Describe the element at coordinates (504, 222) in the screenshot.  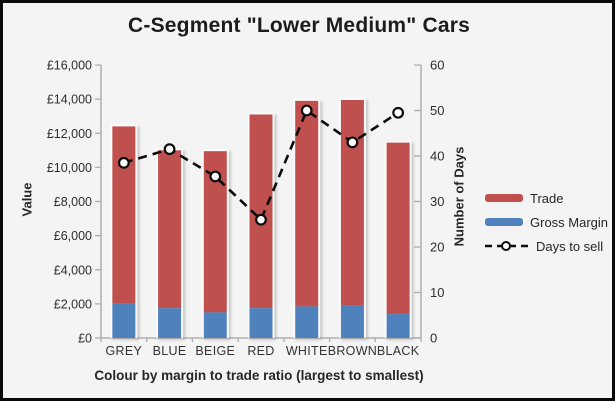
I see `gross-margin-swatch-icon` at that location.